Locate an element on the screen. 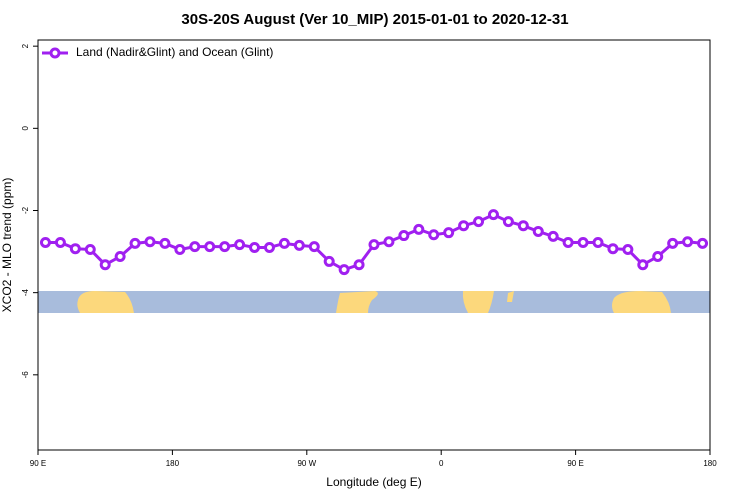 Image resolution: width=750 pixels, height=500 pixels. y-tick-label: -4 is located at coordinates (25, 293).